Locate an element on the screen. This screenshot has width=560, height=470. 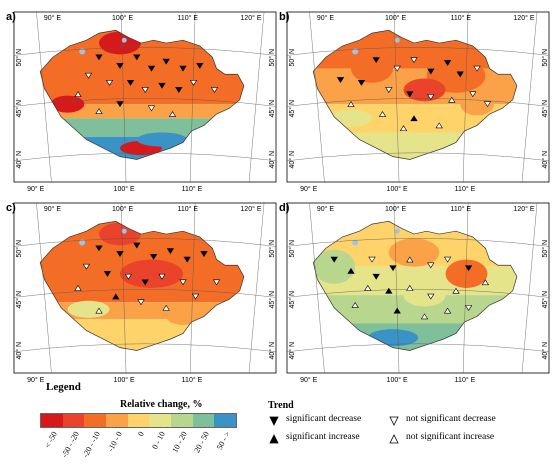
bottom-longitude-label: 90° E is located at coordinates (309, 189).